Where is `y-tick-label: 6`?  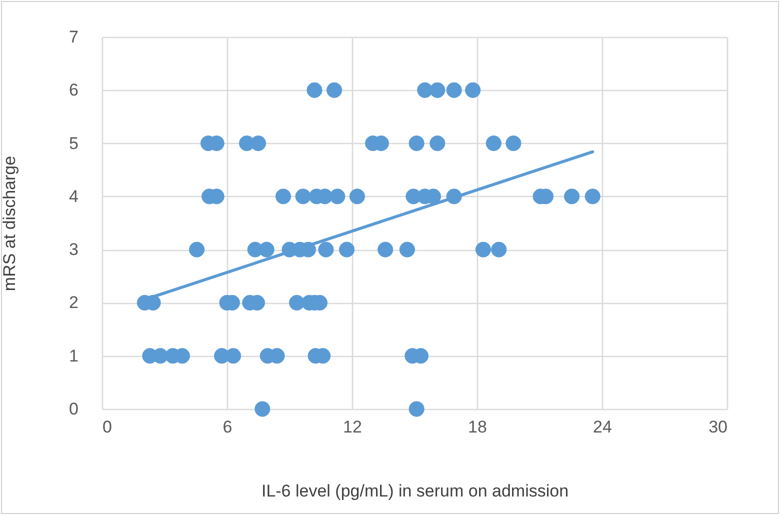 y-tick-label: 6 is located at coordinates (73, 90).